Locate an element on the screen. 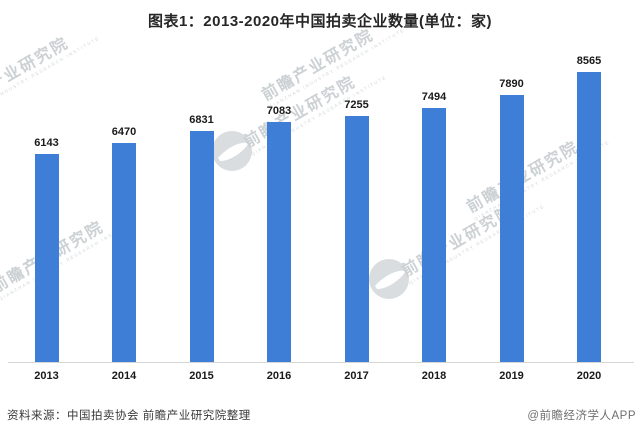 The image size is (640, 435). bar-group-2019: 7890 is located at coordinates (511, 219).